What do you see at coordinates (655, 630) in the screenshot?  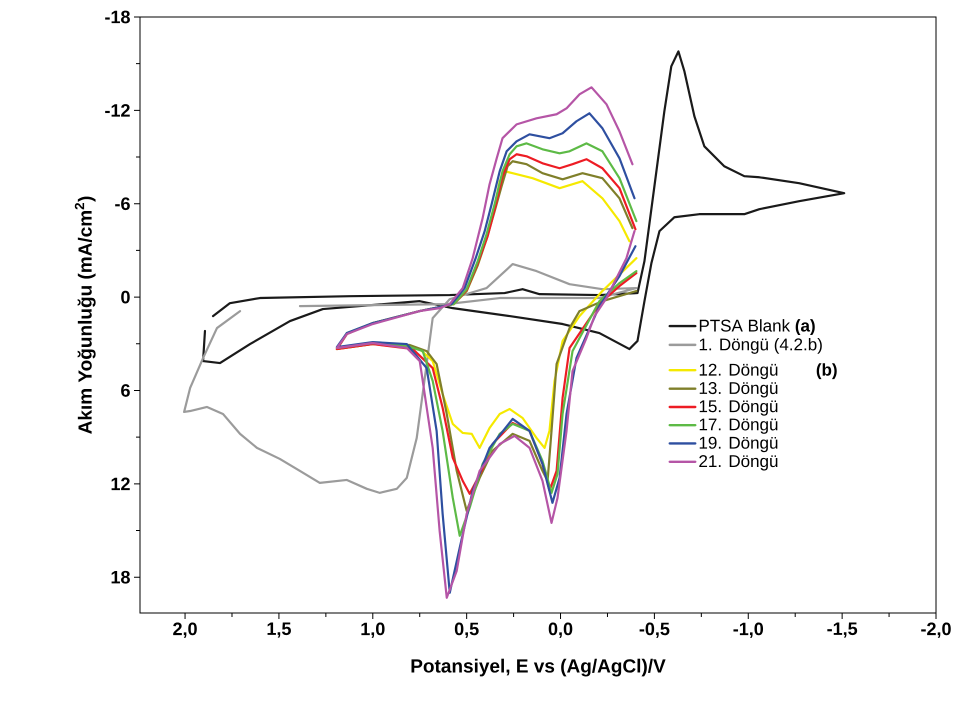 I see `x-tick-label: -0,5` at bounding box center [655, 630].